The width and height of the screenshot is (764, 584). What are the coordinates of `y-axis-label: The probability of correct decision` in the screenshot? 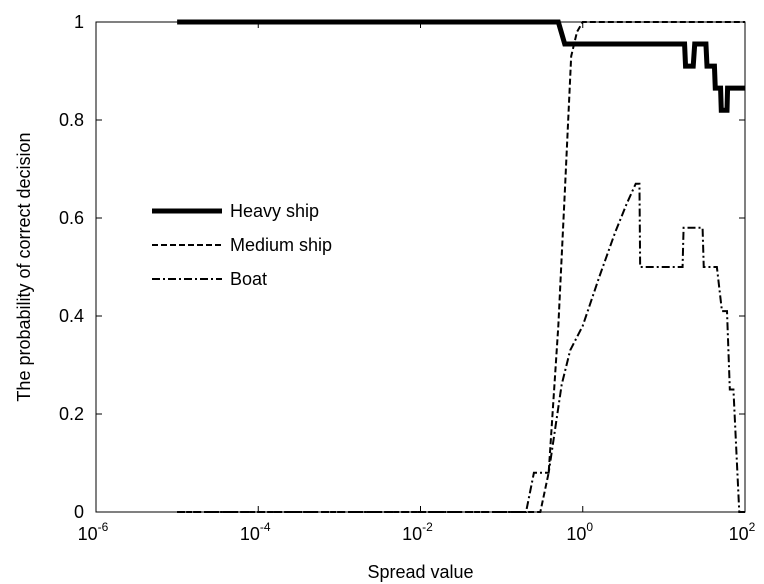 It's located at (24, 266).